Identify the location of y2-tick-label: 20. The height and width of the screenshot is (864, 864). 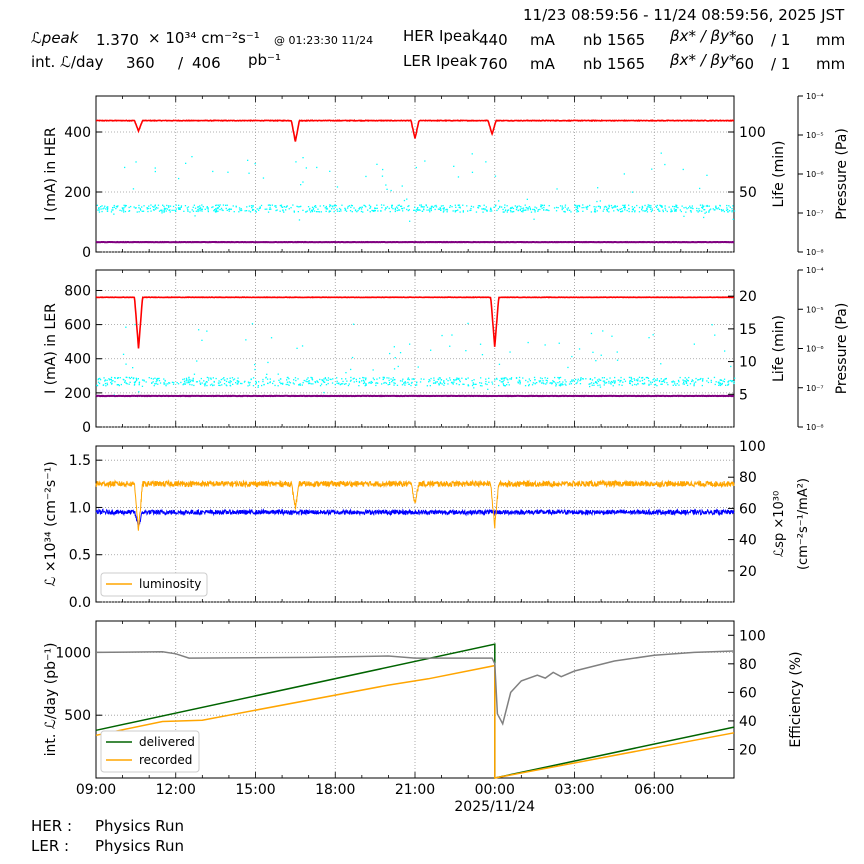
(748, 572).